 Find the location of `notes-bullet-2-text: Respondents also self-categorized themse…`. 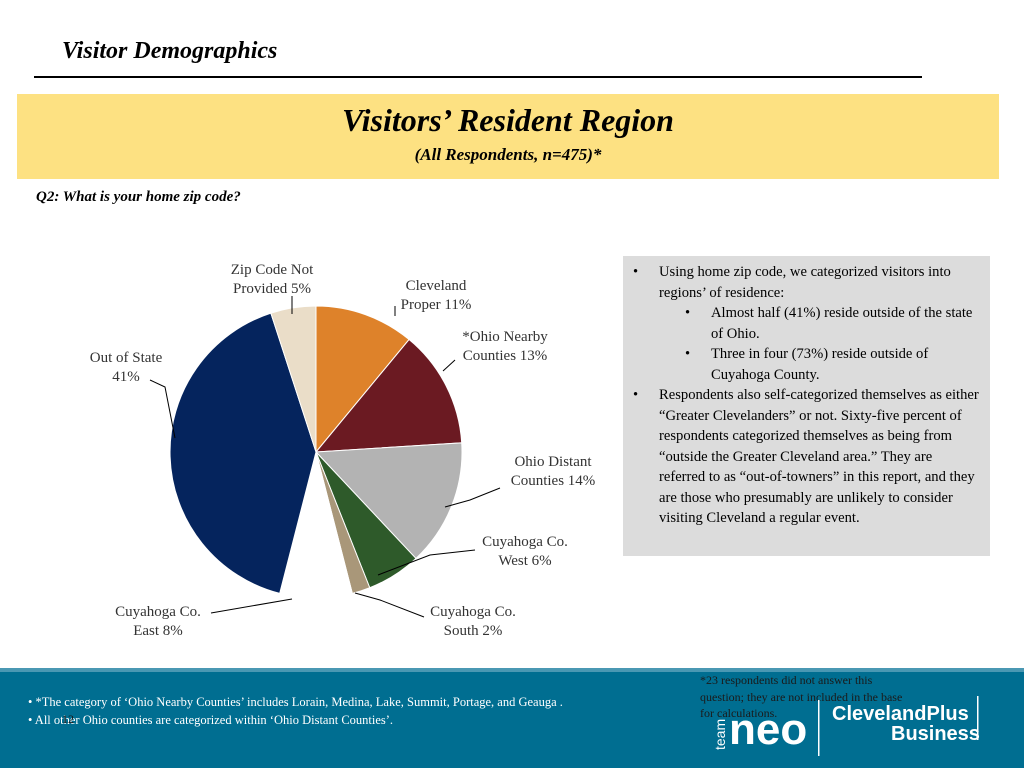

notes-bullet-2-text: Respondents also self-categorized themse… is located at coordinates (819, 456).